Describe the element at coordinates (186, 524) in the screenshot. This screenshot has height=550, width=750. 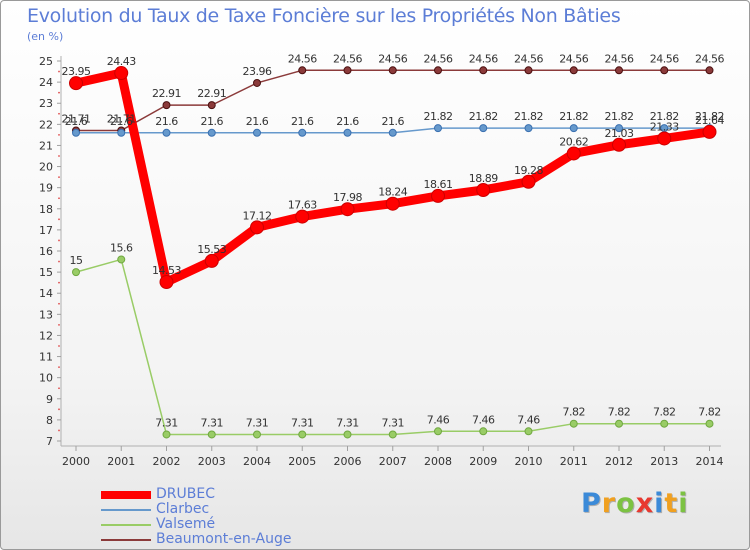
I see `legend-label: Valsemé` at that location.